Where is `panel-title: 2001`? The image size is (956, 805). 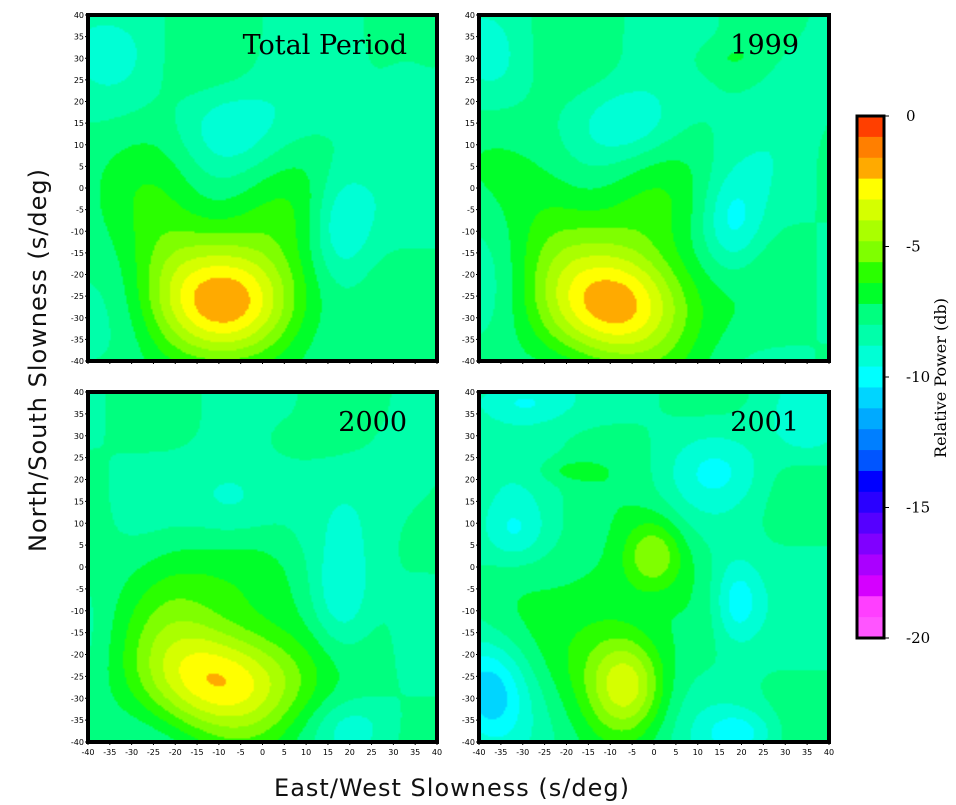 panel-title: 2001 is located at coordinates (764, 422).